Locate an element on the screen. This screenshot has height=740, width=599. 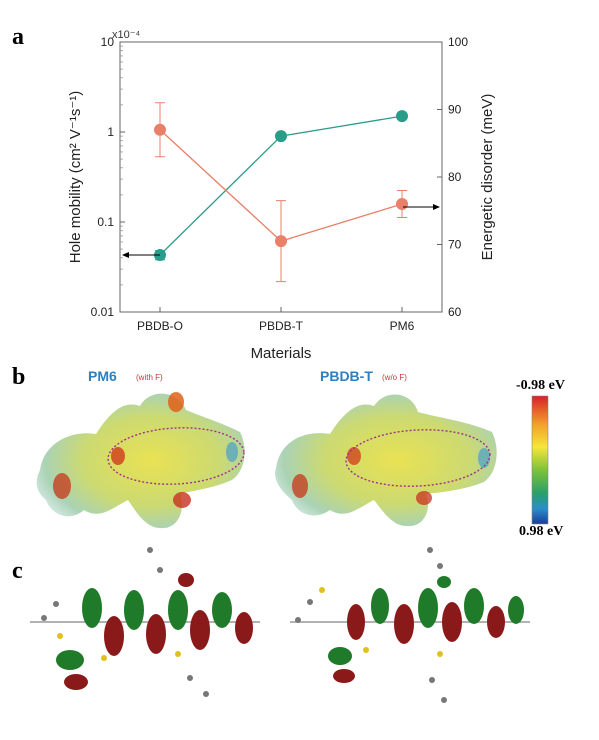
pm6-title: PM6 is located at coordinates (102, 376).